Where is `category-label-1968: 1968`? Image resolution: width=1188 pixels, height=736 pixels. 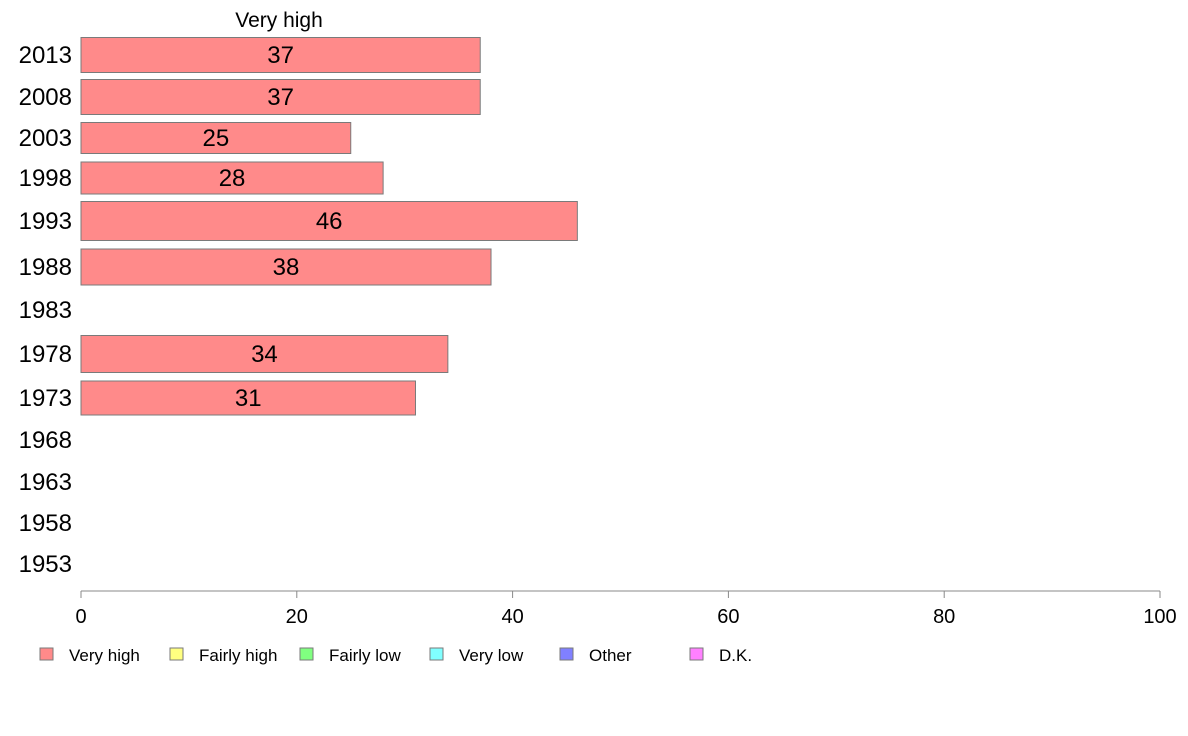
category-label-1968: 1968 is located at coordinates (45, 440).